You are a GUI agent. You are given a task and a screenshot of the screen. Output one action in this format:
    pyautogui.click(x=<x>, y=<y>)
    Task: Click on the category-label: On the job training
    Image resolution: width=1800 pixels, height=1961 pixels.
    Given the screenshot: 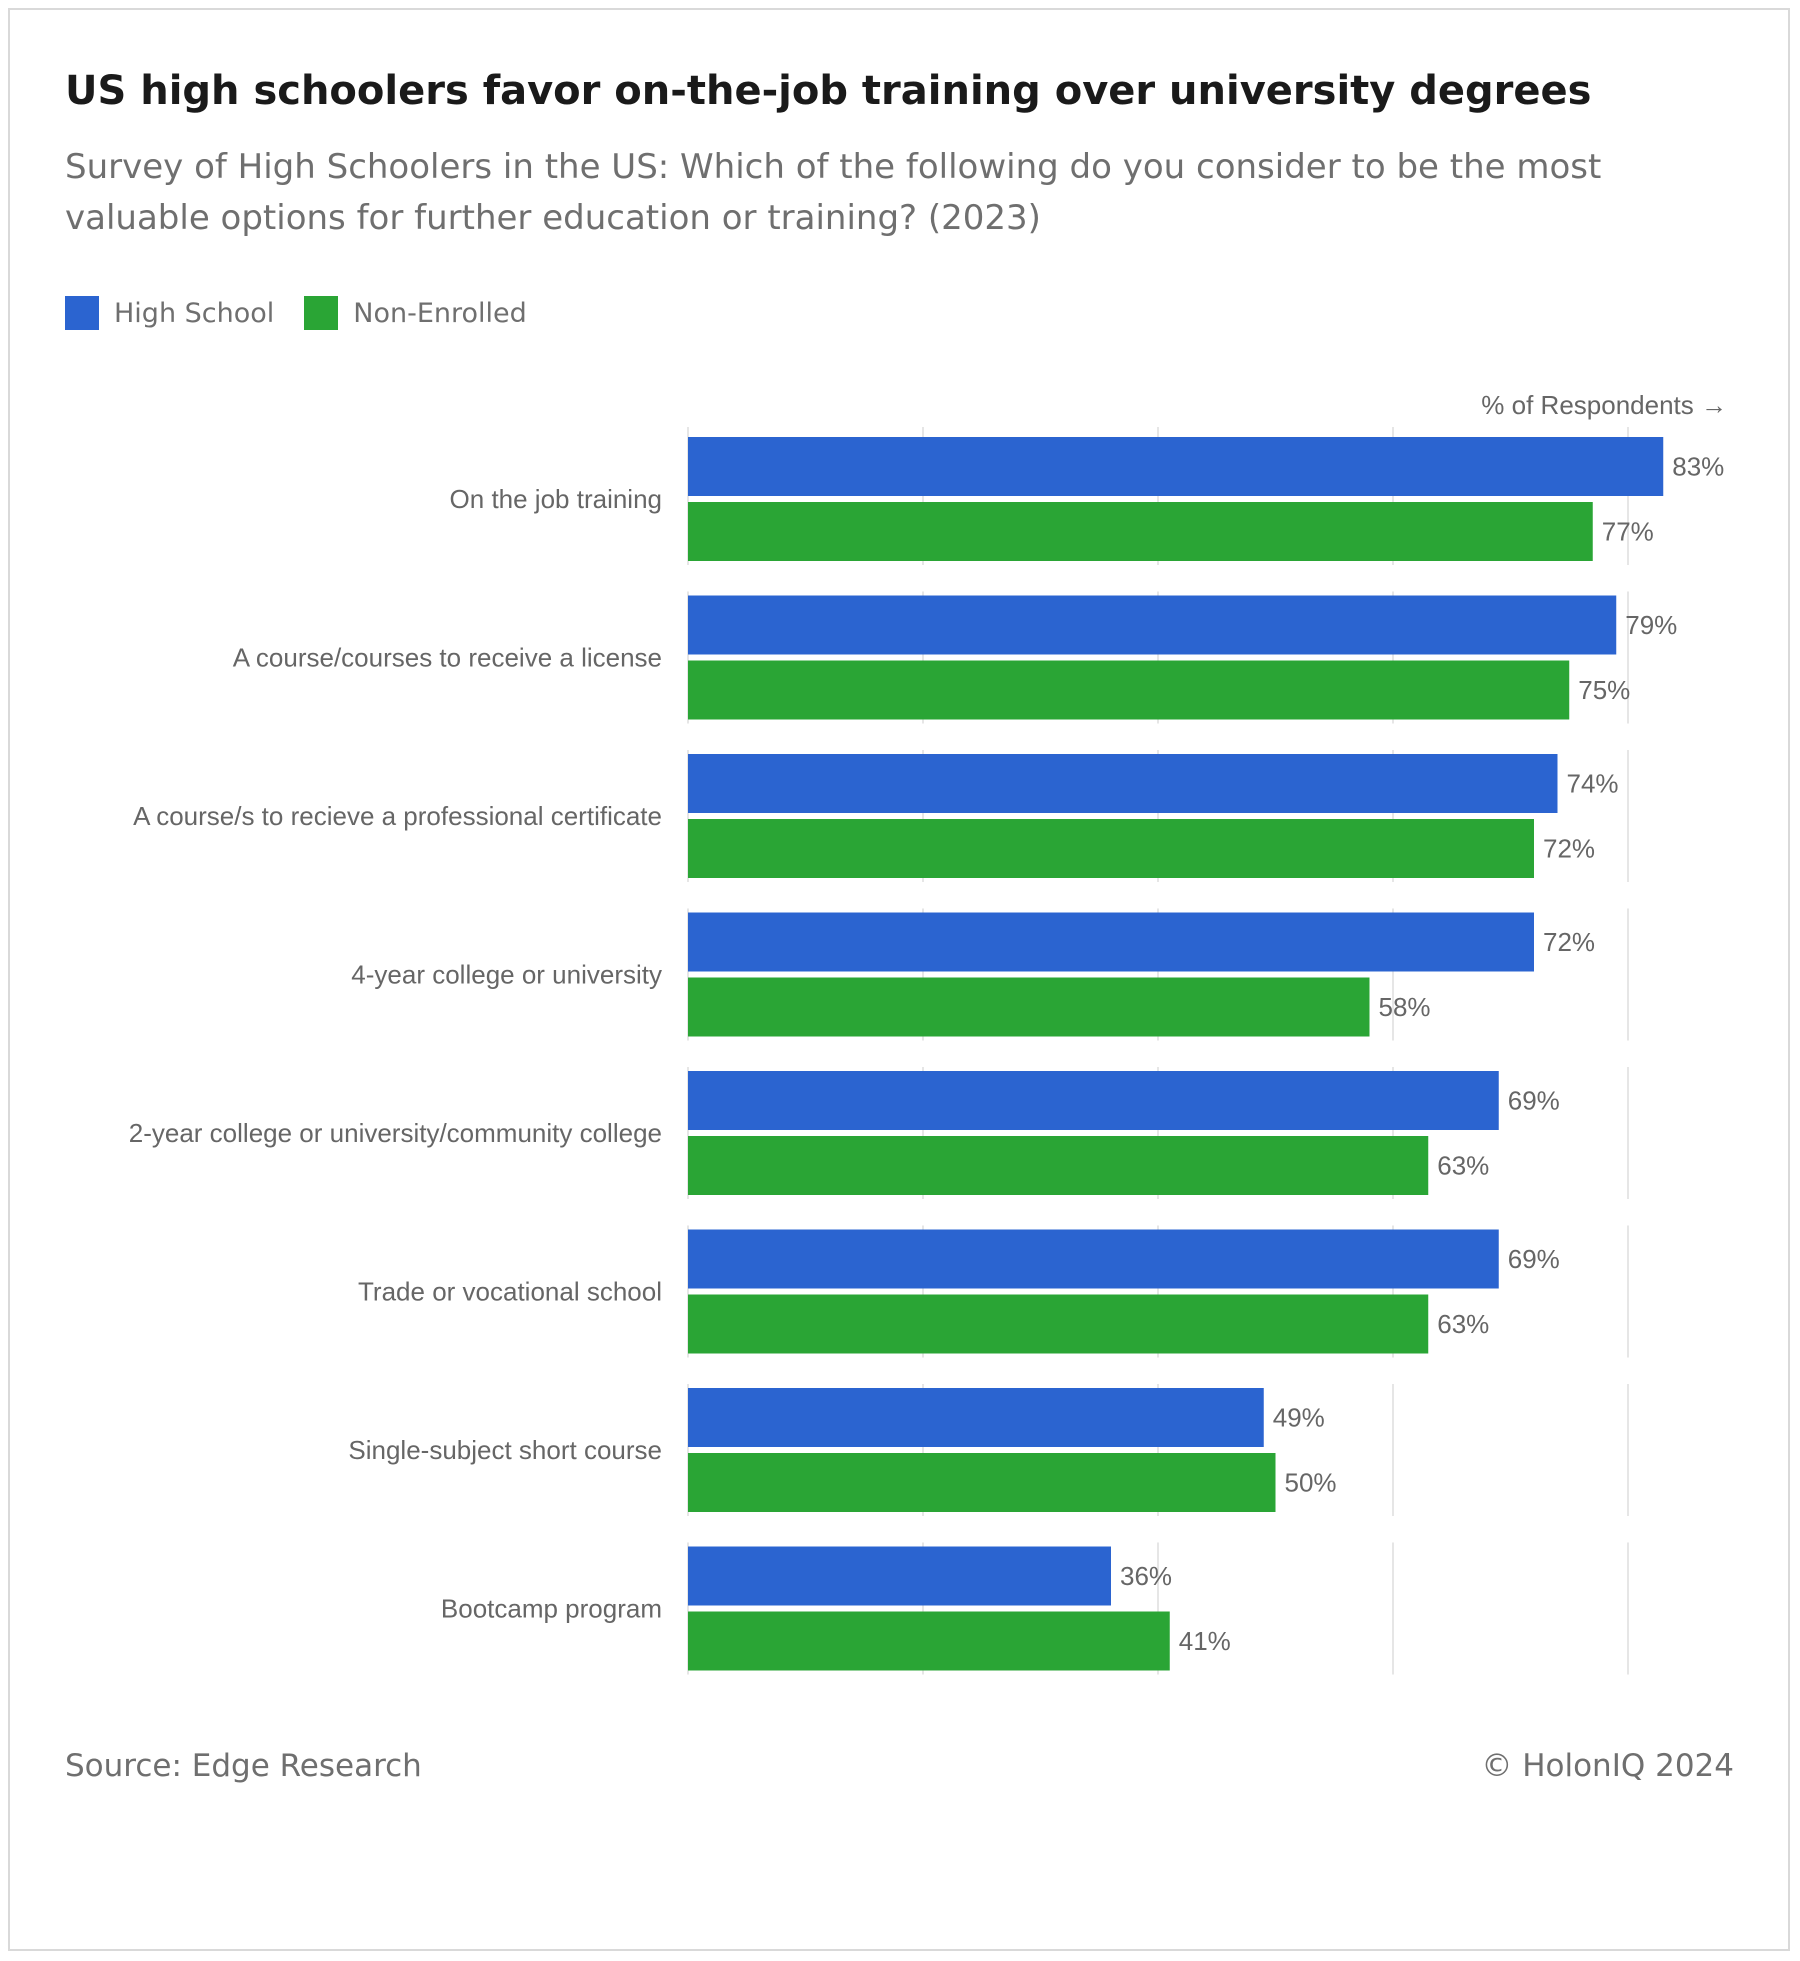 What is the action you would take?
    pyautogui.click(x=556, y=499)
    